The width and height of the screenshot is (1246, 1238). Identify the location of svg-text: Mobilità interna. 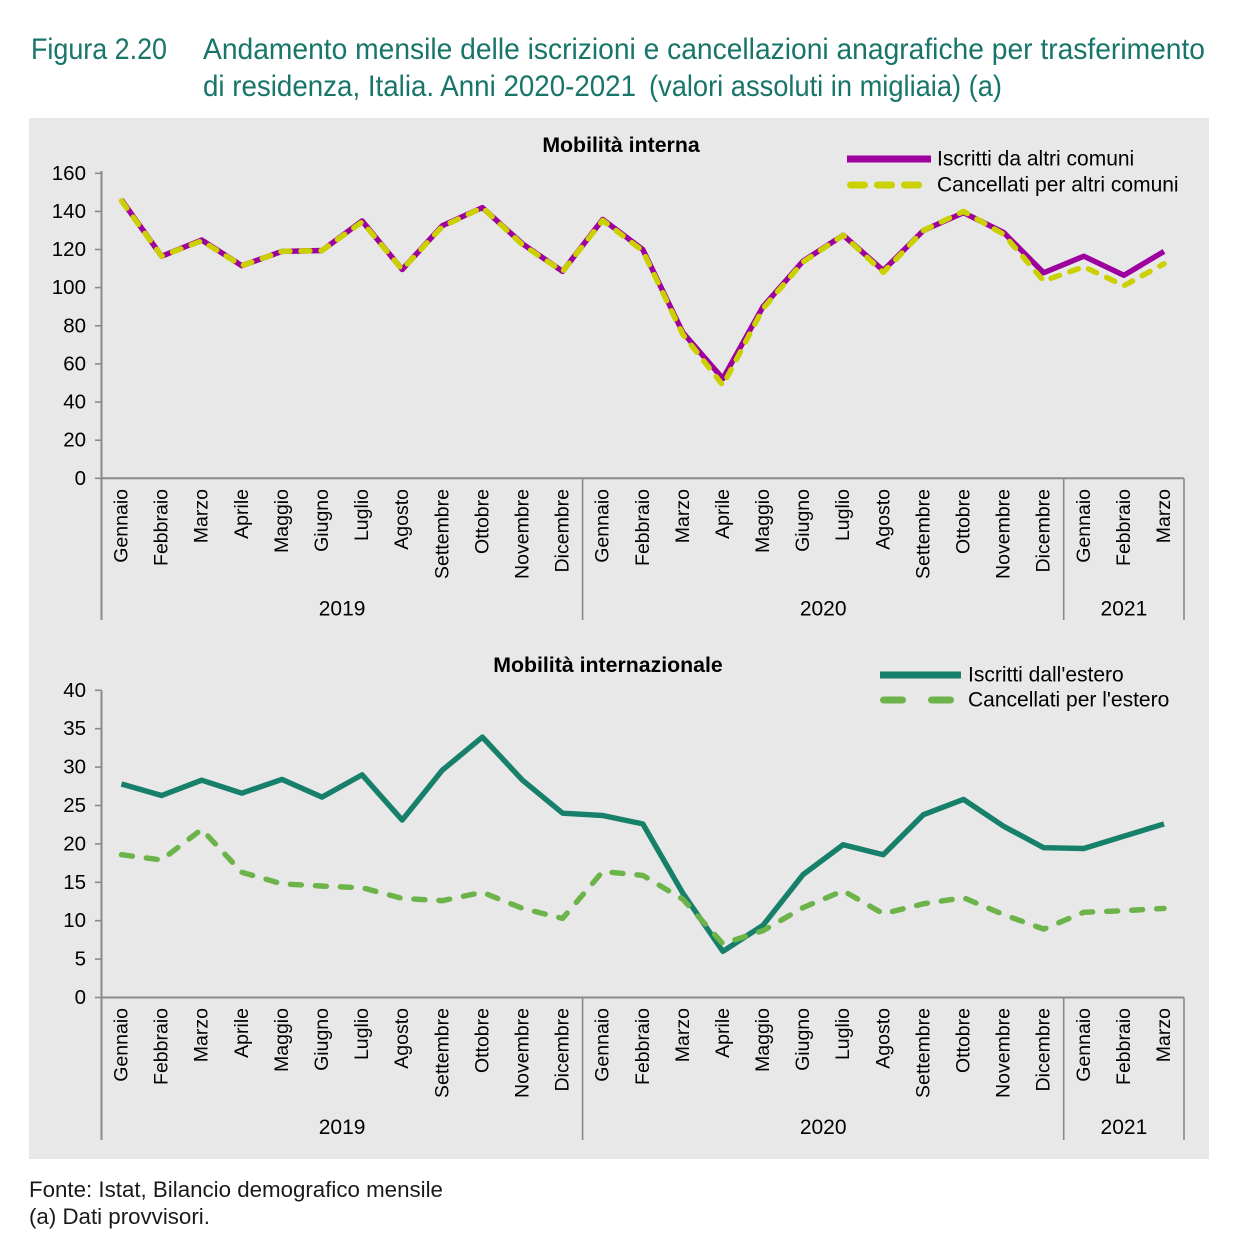
(621, 145).